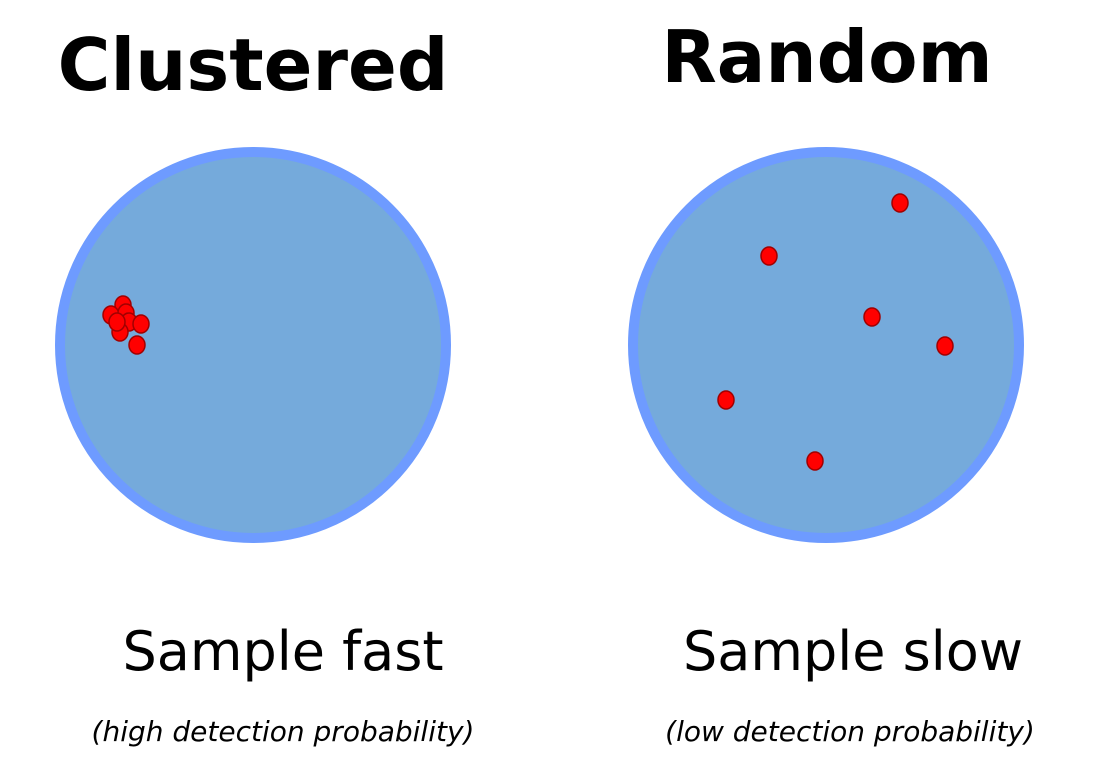 This screenshot has width=1101, height=784. Describe the element at coordinates (853, 651) in the screenshot. I see `random-caption: Sample slow` at that location.